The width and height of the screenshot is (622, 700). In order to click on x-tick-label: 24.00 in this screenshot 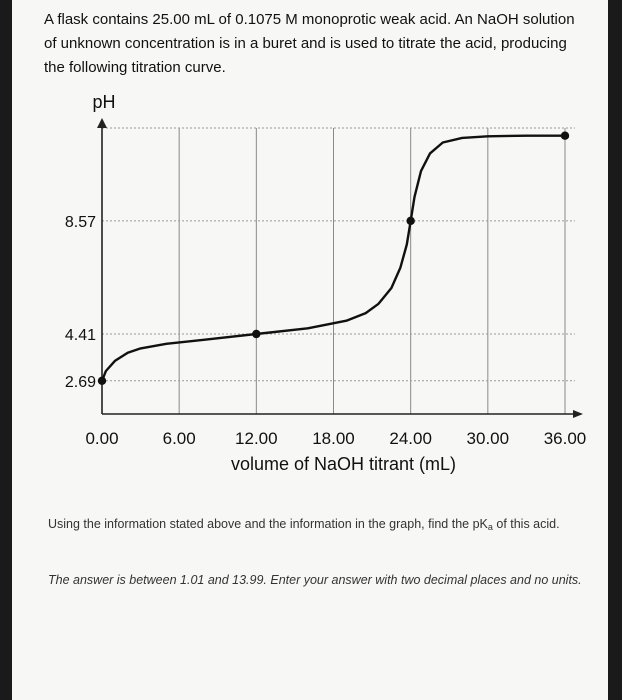, I will do `click(410, 438)`.